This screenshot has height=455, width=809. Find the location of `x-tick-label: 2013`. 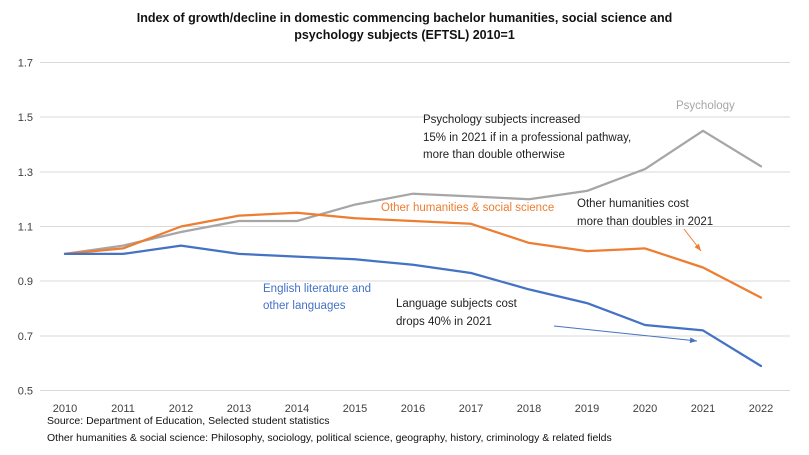

x-tick-label: 2013 is located at coordinates (239, 409).